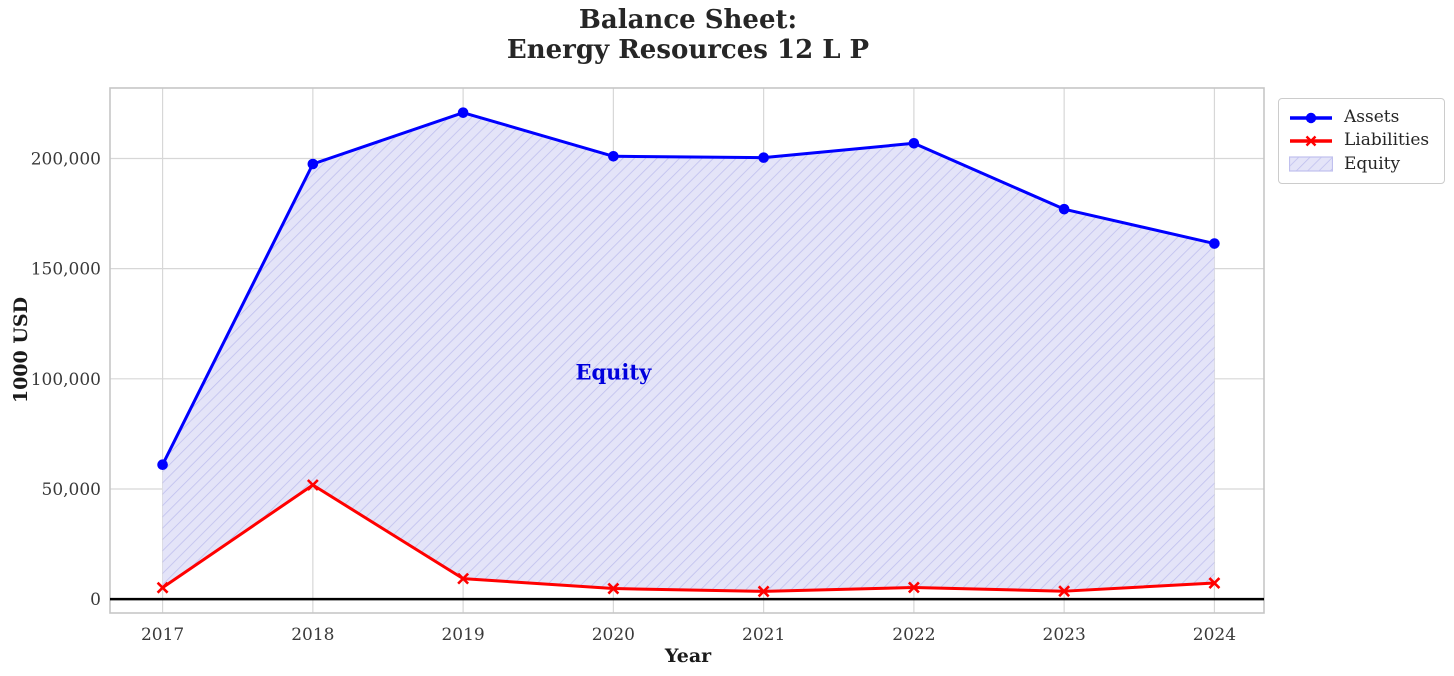  Describe the element at coordinates (1387, 140) in the screenshot. I see `legend-label-liabilities: Liabilities` at that location.